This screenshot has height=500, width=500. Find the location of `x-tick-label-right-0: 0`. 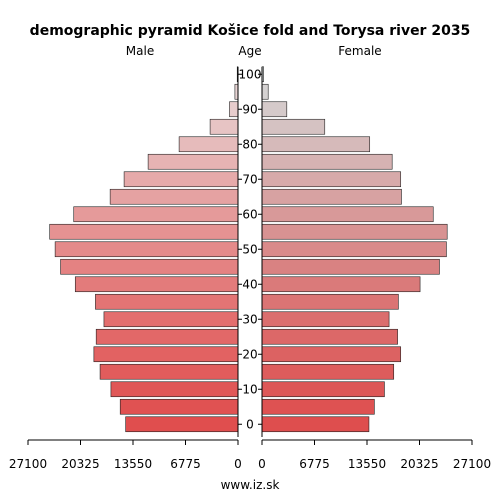

x-tick-label-right-0: 0 is located at coordinates (262, 464).